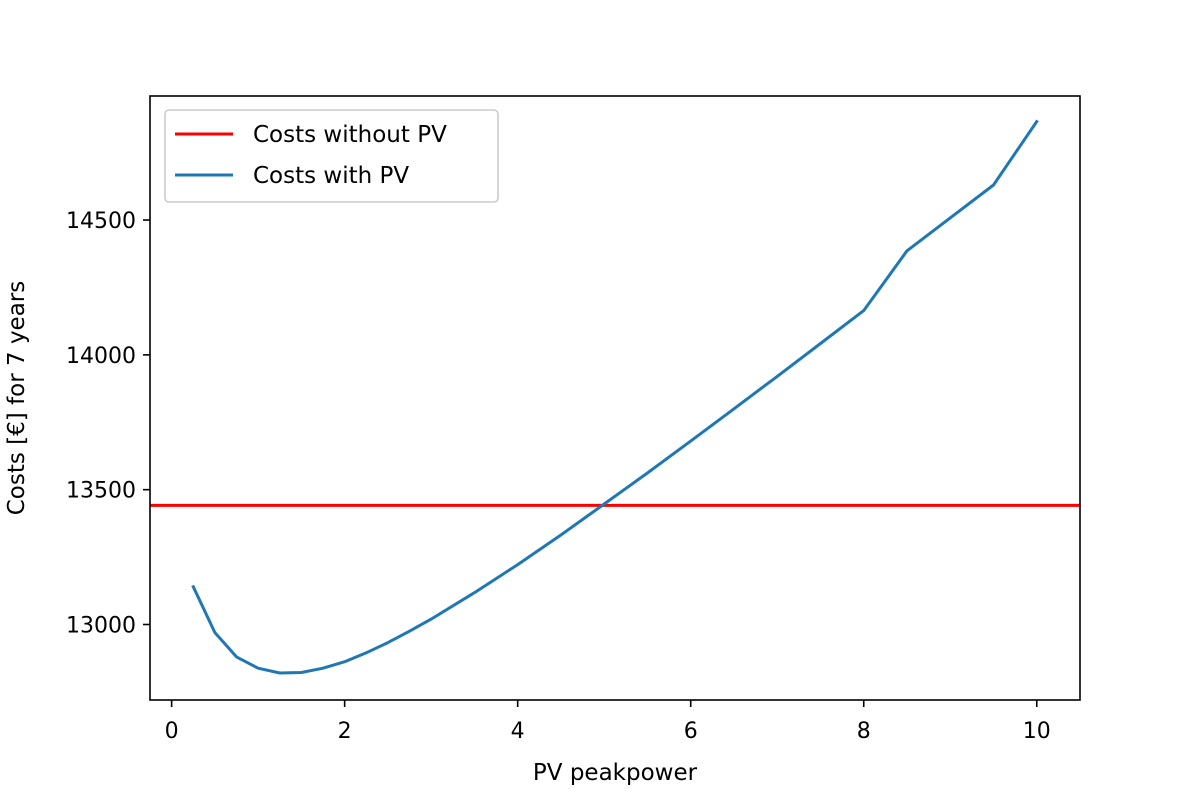  What do you see at coordinates (864, 731) in the screenshot?
I see `x-tick-label: 8` at bounding box center [864, 731].